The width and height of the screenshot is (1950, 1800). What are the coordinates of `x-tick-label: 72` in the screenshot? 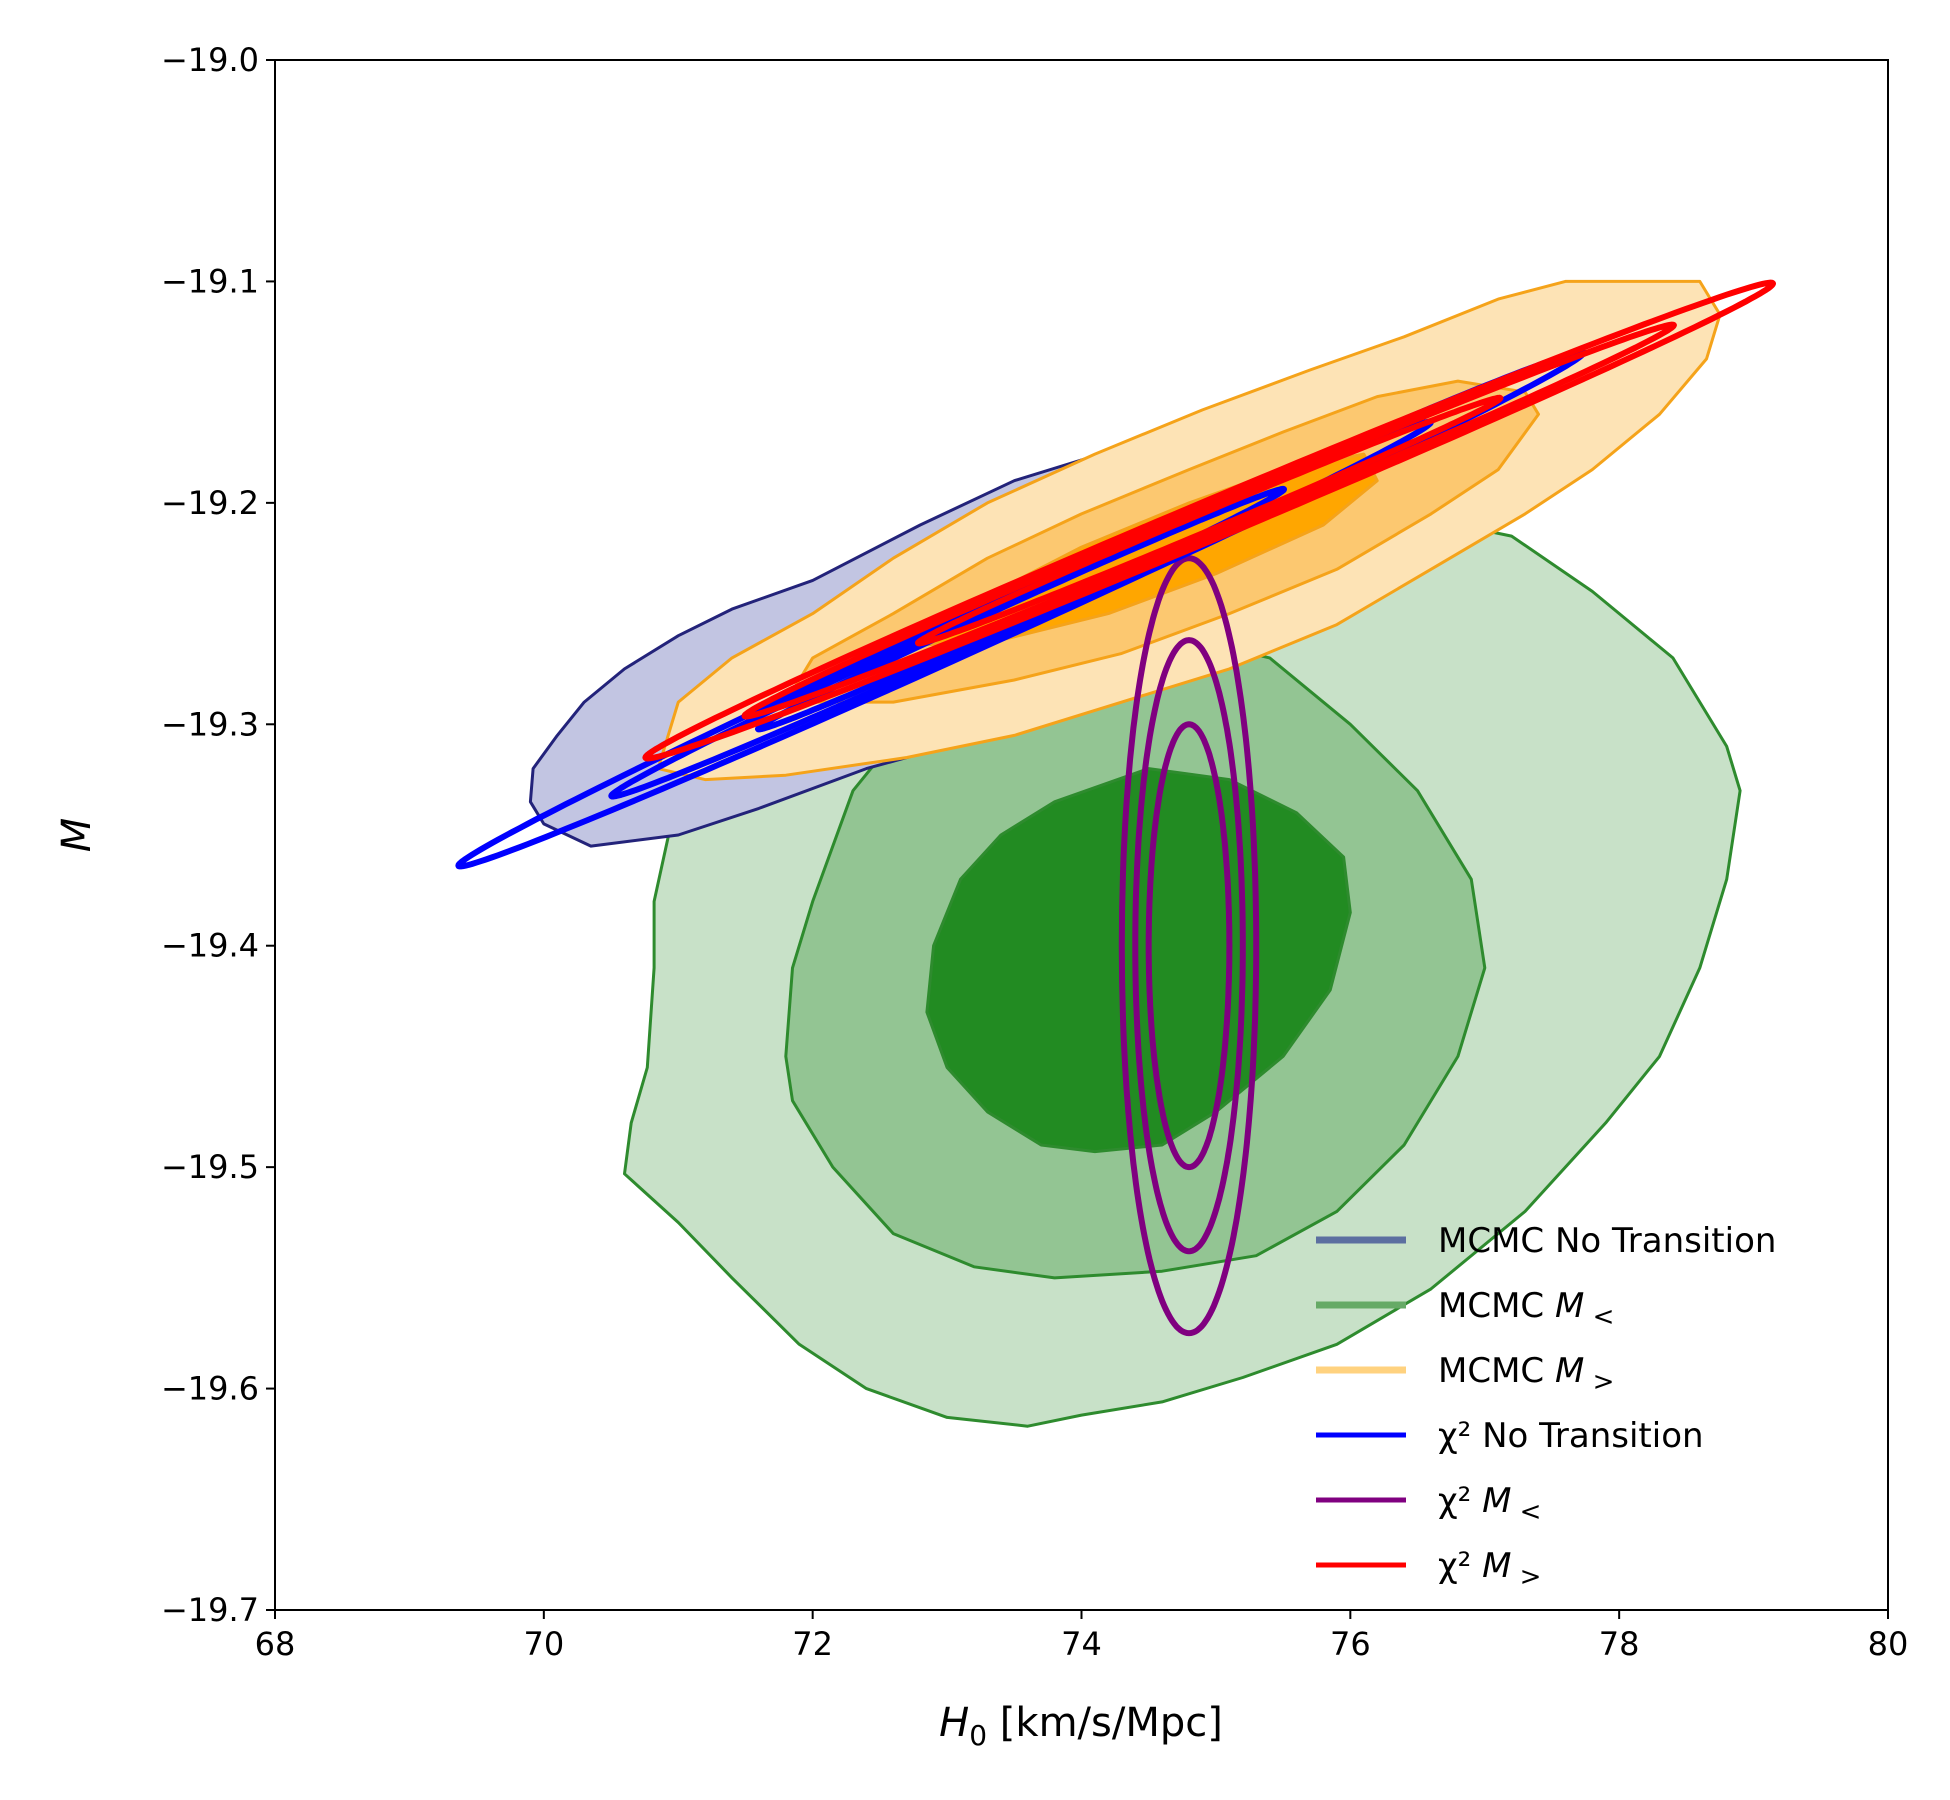 It's located at (812, 1644).